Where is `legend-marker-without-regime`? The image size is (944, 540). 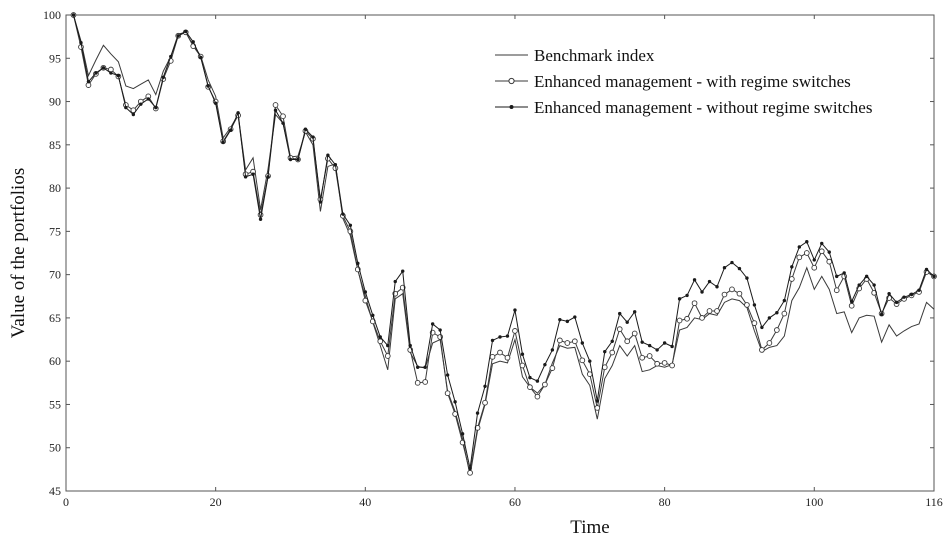 legend-marker-without-regime is located at coordinates (511, 107).